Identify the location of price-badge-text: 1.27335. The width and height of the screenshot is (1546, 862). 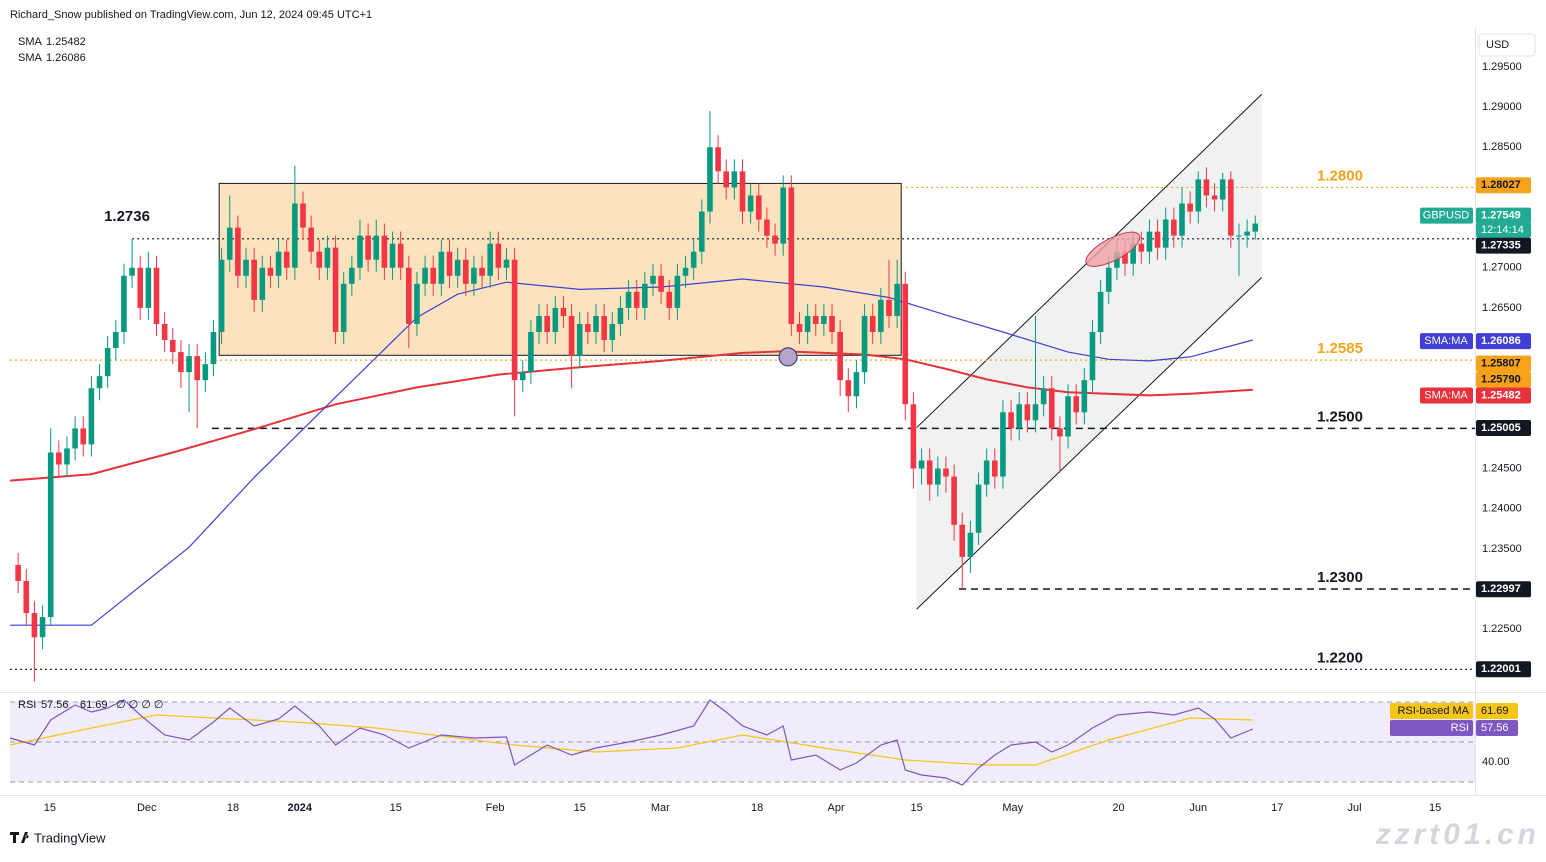
(1501, 246).